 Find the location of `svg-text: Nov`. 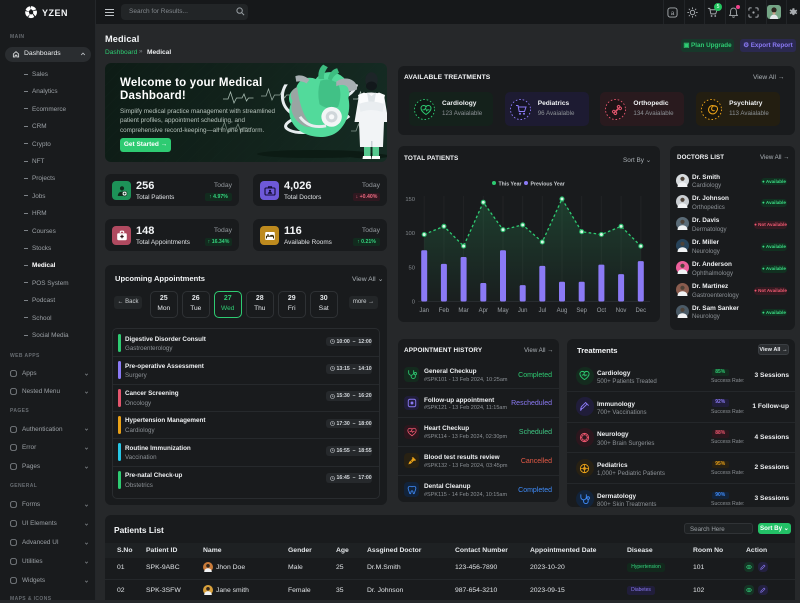

svg-text: Nov is located at coordinates (621, 311).